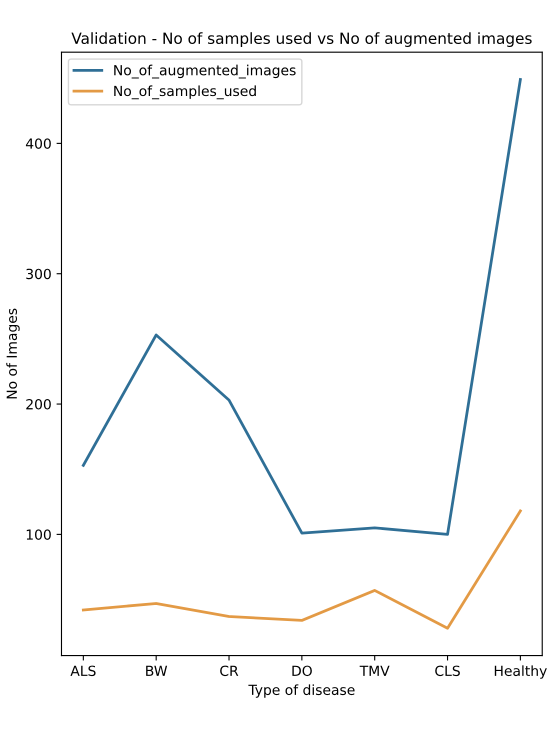 Image resolution: width=559 pixels, height=745 pixels. I want to click on y-tick-label: 100, so click(38, 534).